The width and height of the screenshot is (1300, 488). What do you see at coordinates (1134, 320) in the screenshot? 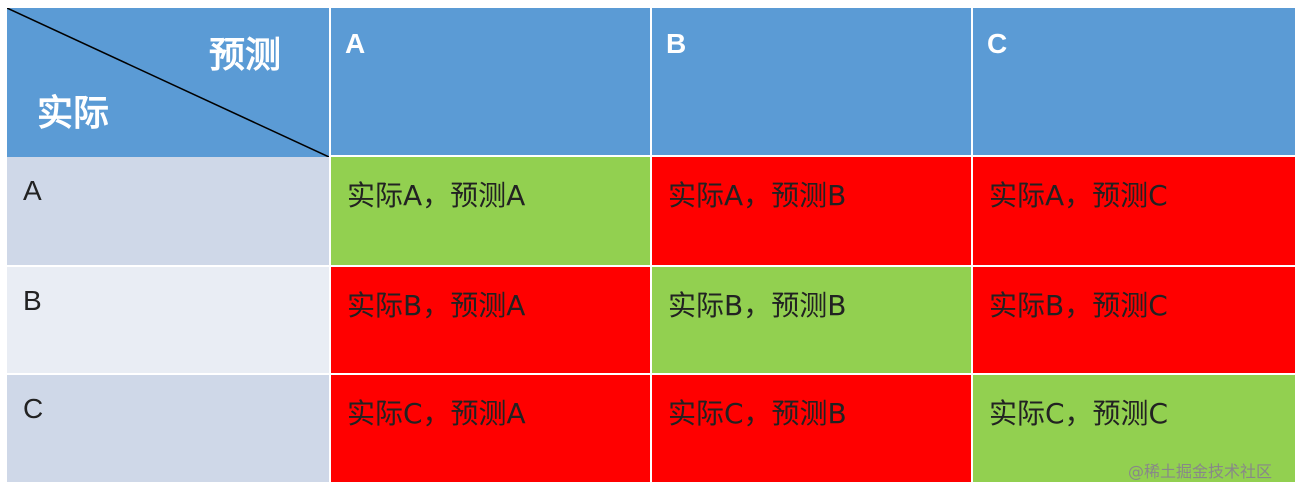
I see `matrix-cell: 实际B，预测C` at bounding box center [1134, 320].